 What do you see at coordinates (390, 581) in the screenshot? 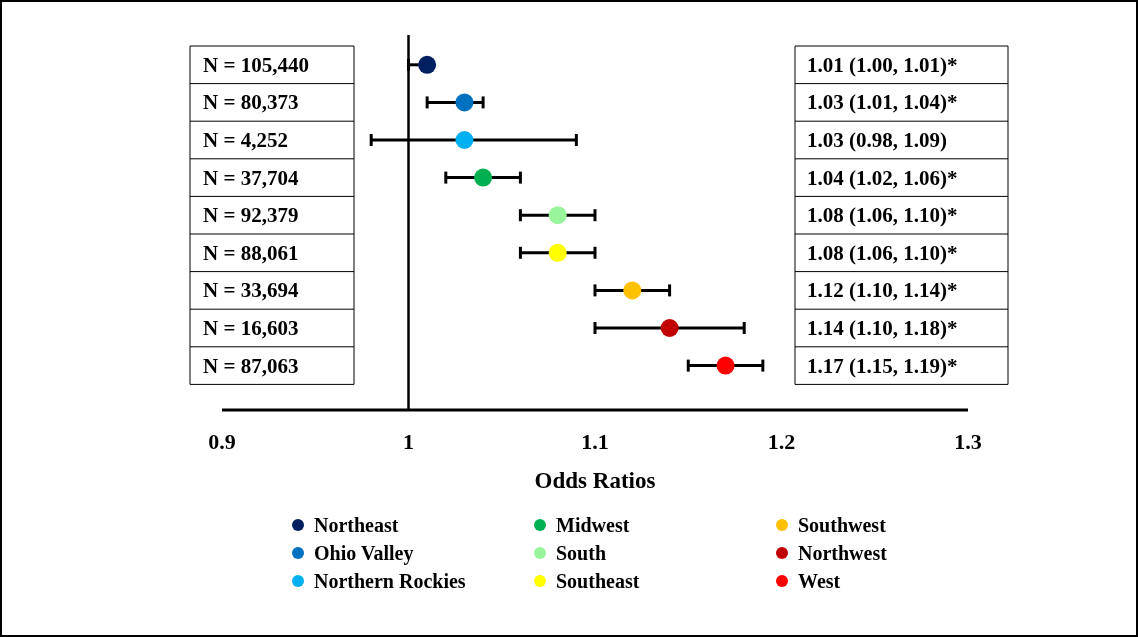
I see `legend-label: Northern Rockies` at bounding box center [390, 581].